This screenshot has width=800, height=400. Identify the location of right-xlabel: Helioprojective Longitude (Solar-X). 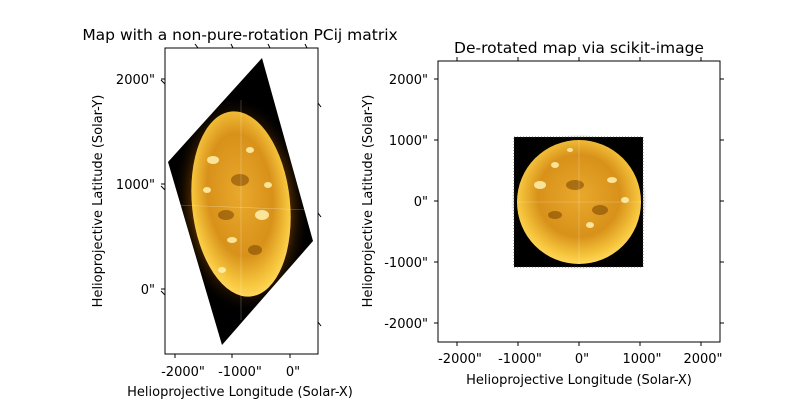
(579, 380).